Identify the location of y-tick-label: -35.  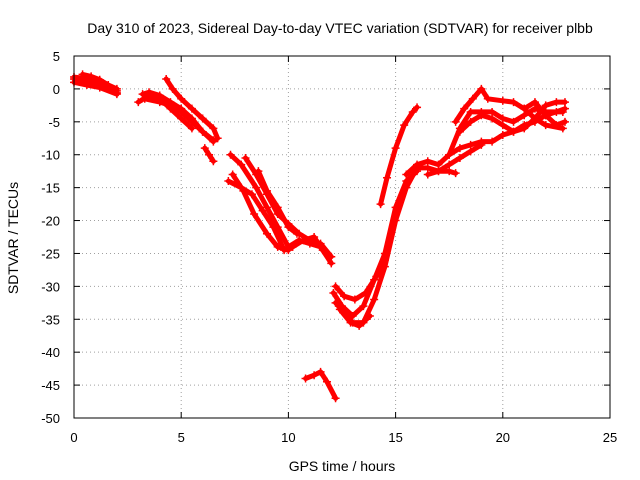
(50, 319).